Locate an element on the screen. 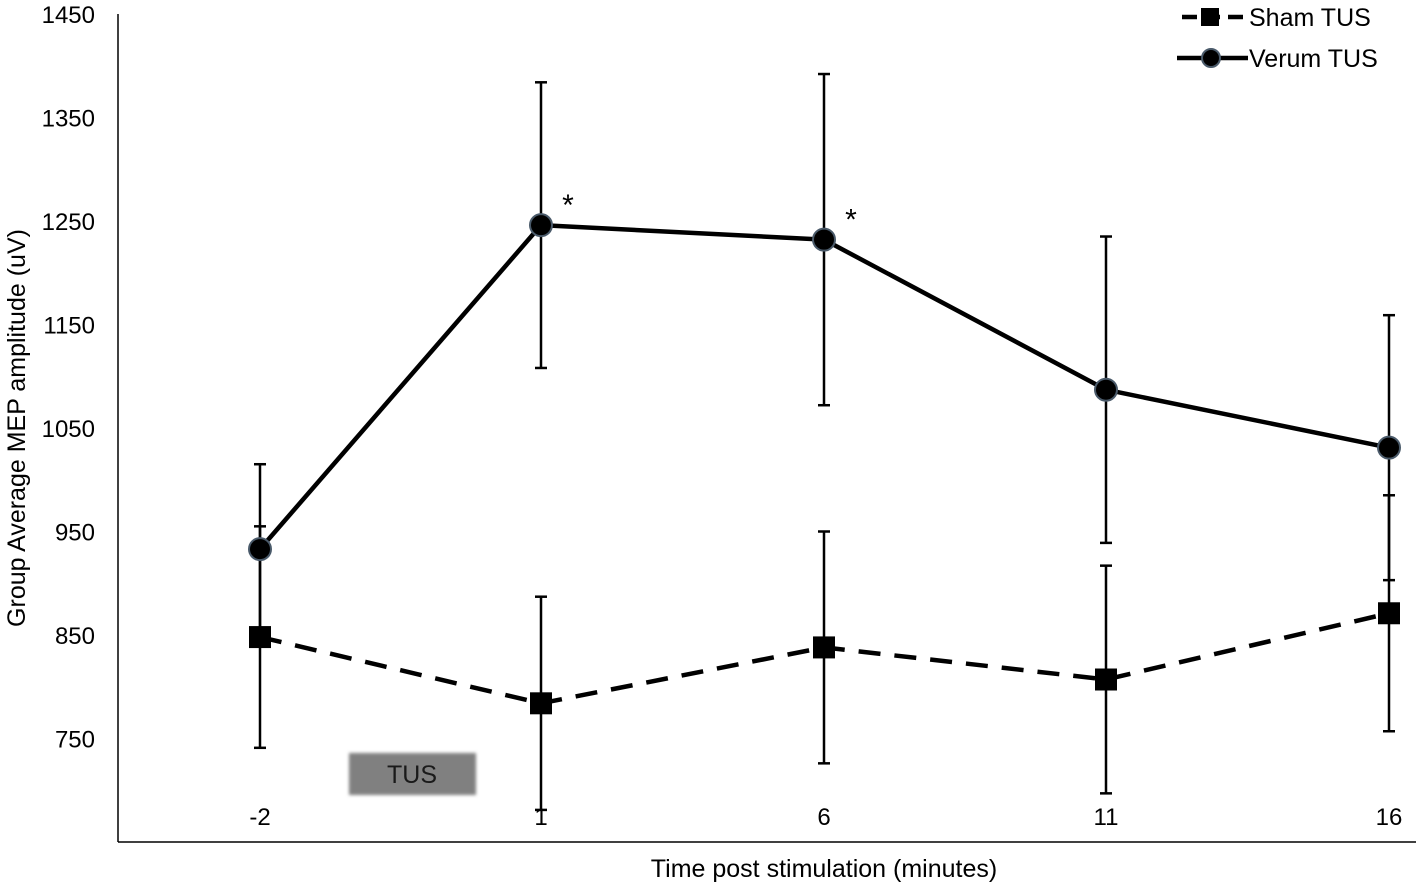 This screenshot has width=1417, height=888. y-tick-label: 750 is located at coordinates (75, 740).